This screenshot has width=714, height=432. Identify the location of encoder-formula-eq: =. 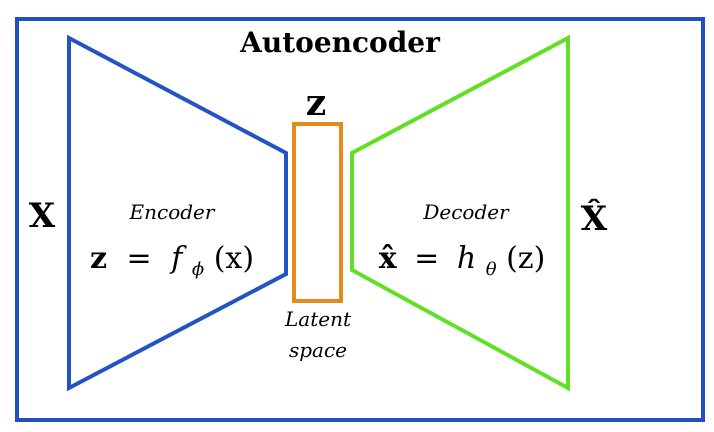
(139, 258).